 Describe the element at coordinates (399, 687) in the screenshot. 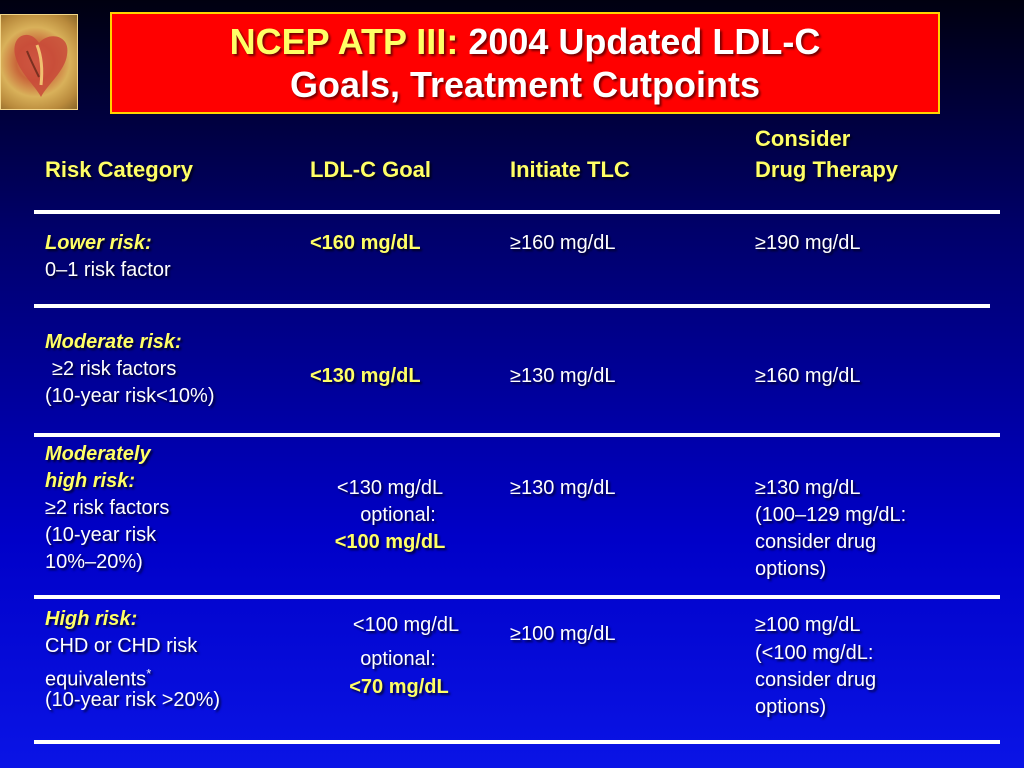

I see `row4-goal-line3: <70 mg/dL` at that location.